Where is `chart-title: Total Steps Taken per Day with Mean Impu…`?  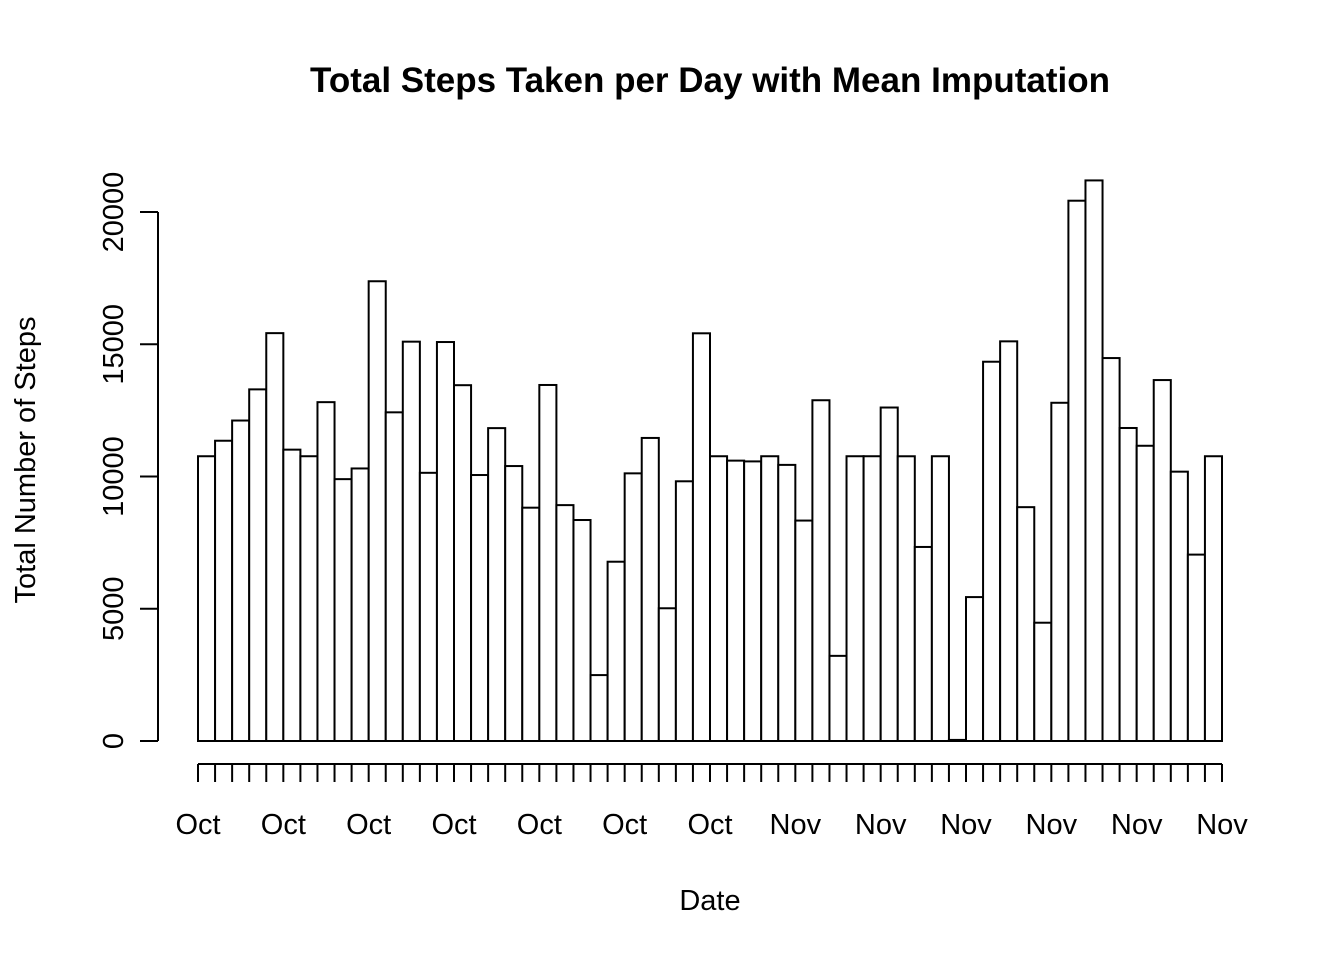
chart-title: Total Steps Taken per Day with Mean Impu… is located at coordinates (710, 80).